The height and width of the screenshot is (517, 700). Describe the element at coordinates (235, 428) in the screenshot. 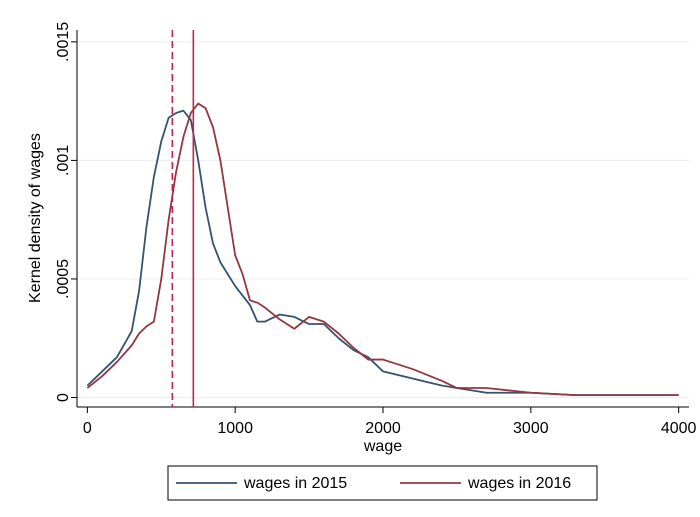

I see `x-tick-label: 1000` at that location.